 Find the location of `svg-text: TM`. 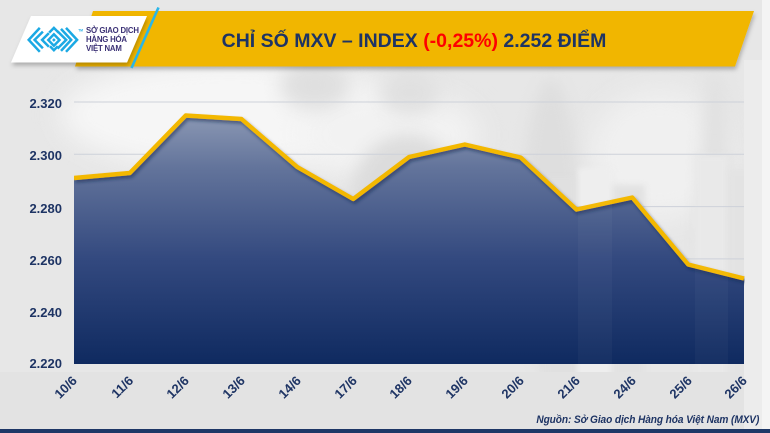

svg-text: TM is located at coordinates (80, 30).